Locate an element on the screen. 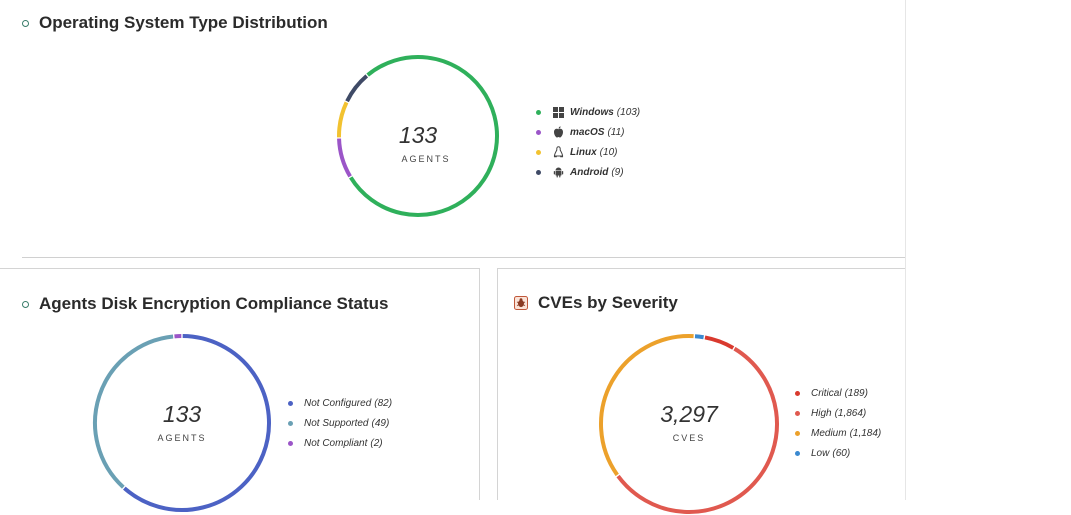 Image resolution: width=1071 pixels, height=515 pixels. os-total-agents: 133 is located at coordinates (418, 135).